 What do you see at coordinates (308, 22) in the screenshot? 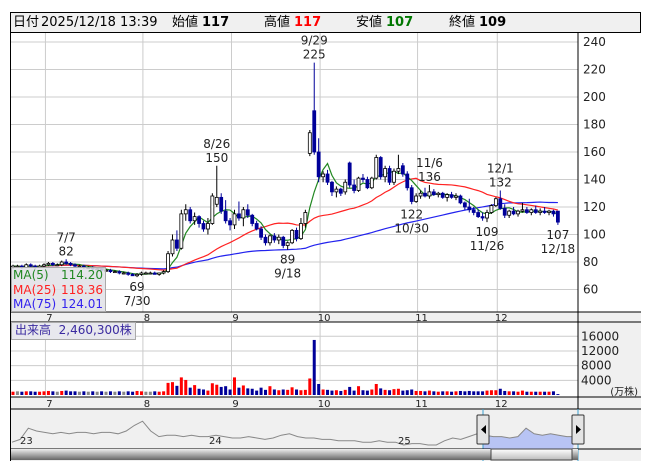
I see `high-value: 117` at bounding box center [308, 22].